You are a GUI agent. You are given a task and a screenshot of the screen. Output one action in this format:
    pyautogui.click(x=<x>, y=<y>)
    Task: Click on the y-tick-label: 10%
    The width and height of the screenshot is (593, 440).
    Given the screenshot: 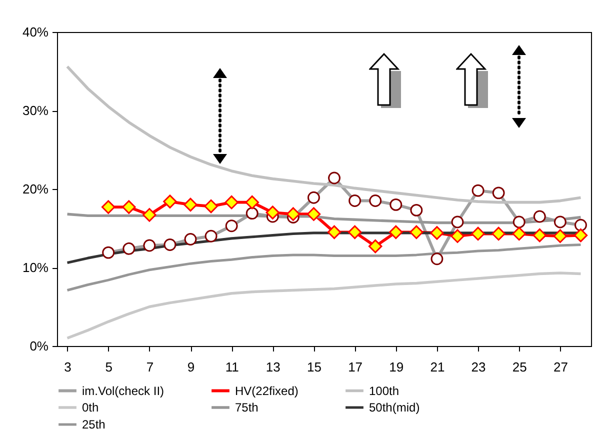 What is the action you would take?
    pyautogui.click(x=35, y=267)
    